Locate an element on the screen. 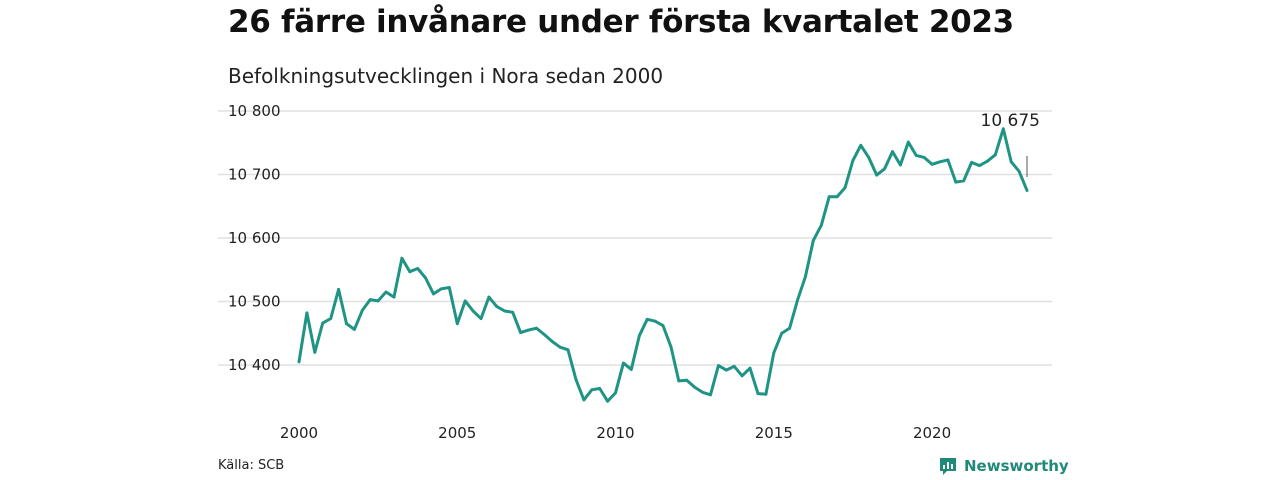 Image resolution: width=1280 pixels, height=480 pixels. y-tick-label: 10 700 is located at coordinates (254, 175).